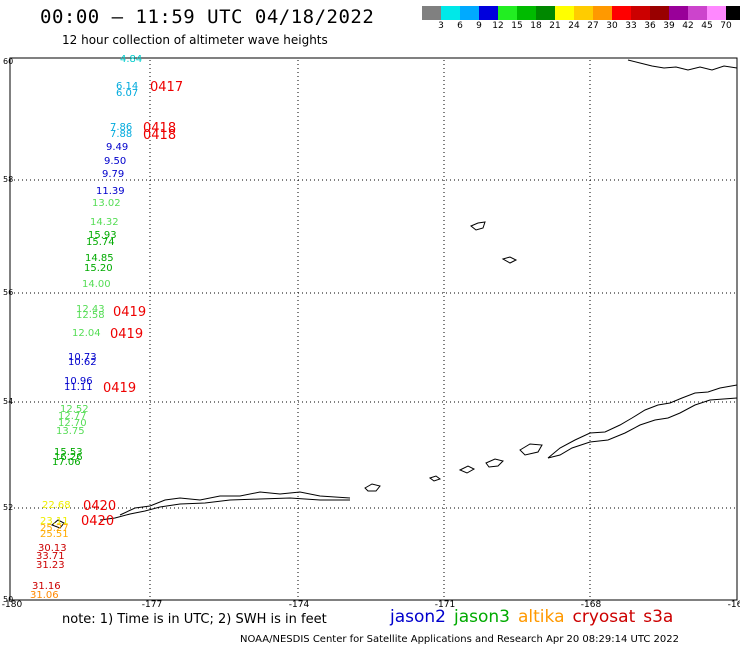 This screenshot has height=650, width=740. I want to click on pass-time-label: 0417, so click(167, 87).